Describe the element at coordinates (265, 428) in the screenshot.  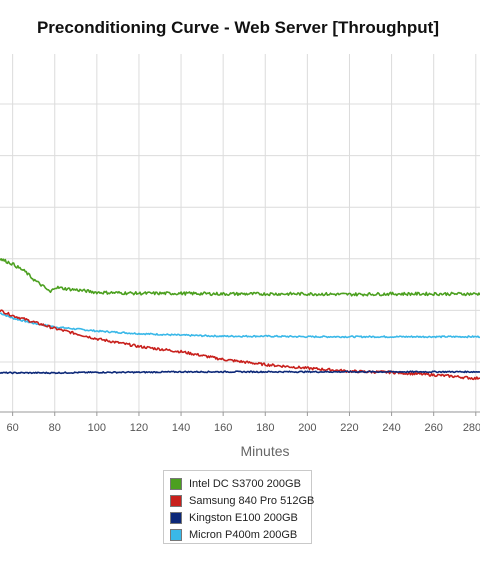
I see `x-tick-label: 180` at that location.